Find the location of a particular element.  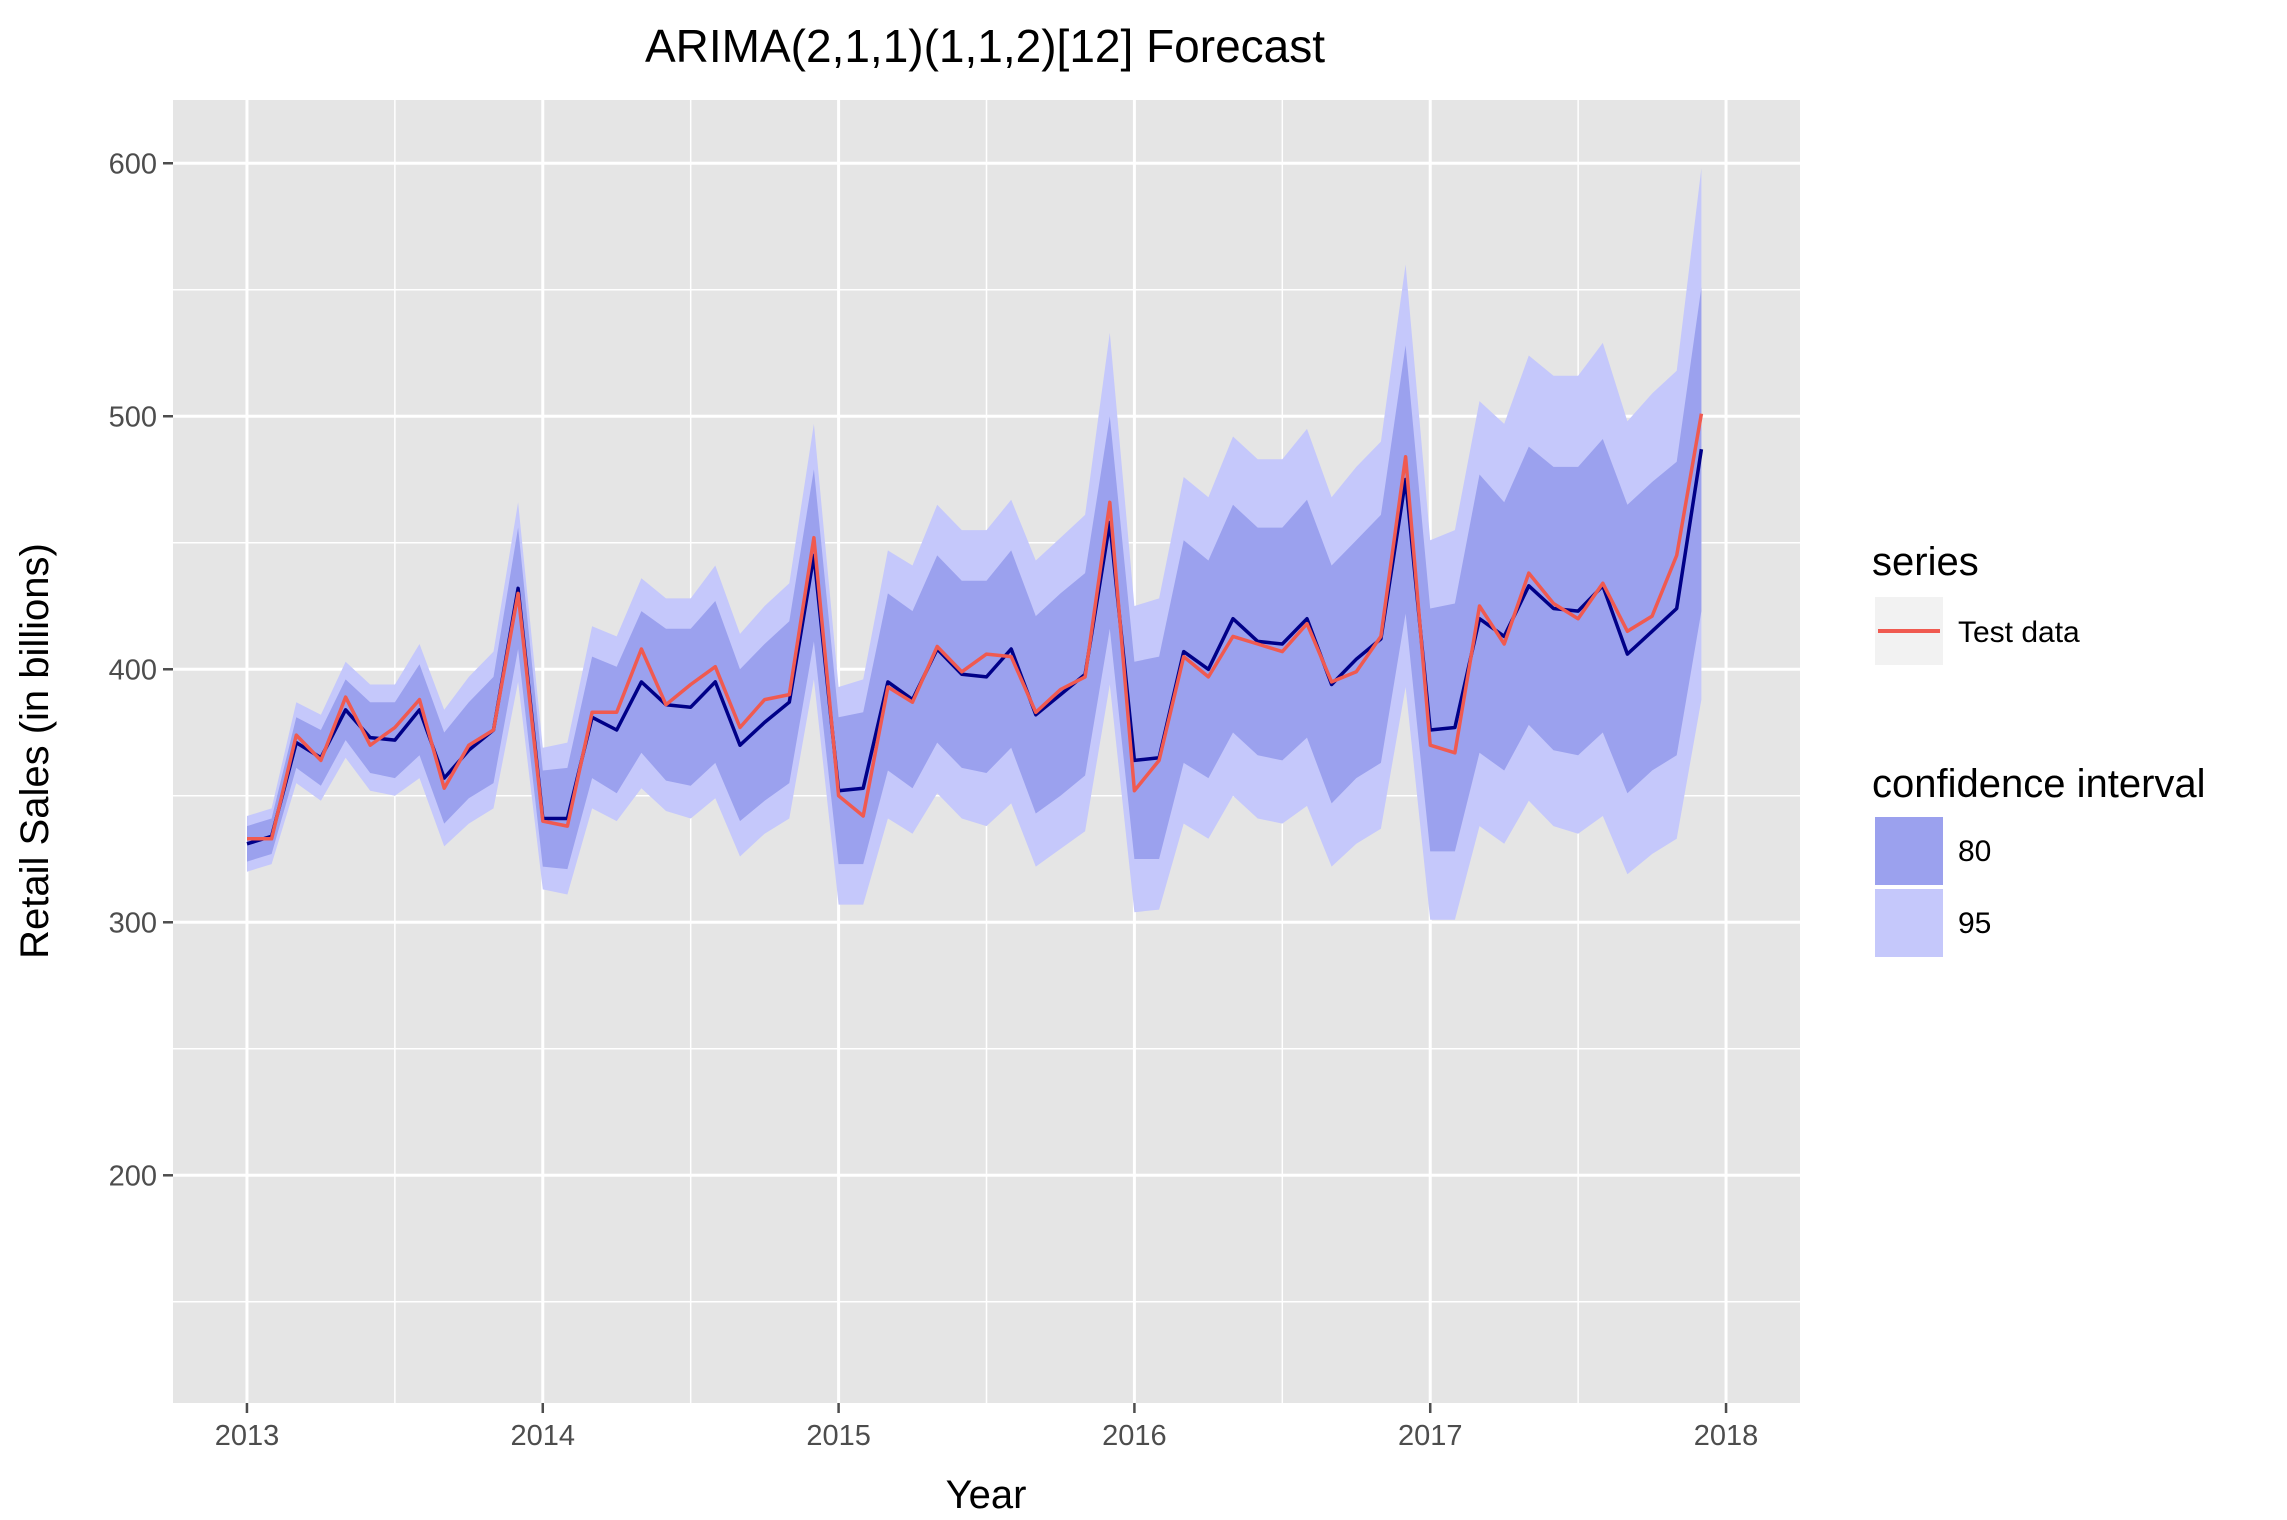

y-axis-label: Retail Sales (in billions) is located at coordinates (35, 751).